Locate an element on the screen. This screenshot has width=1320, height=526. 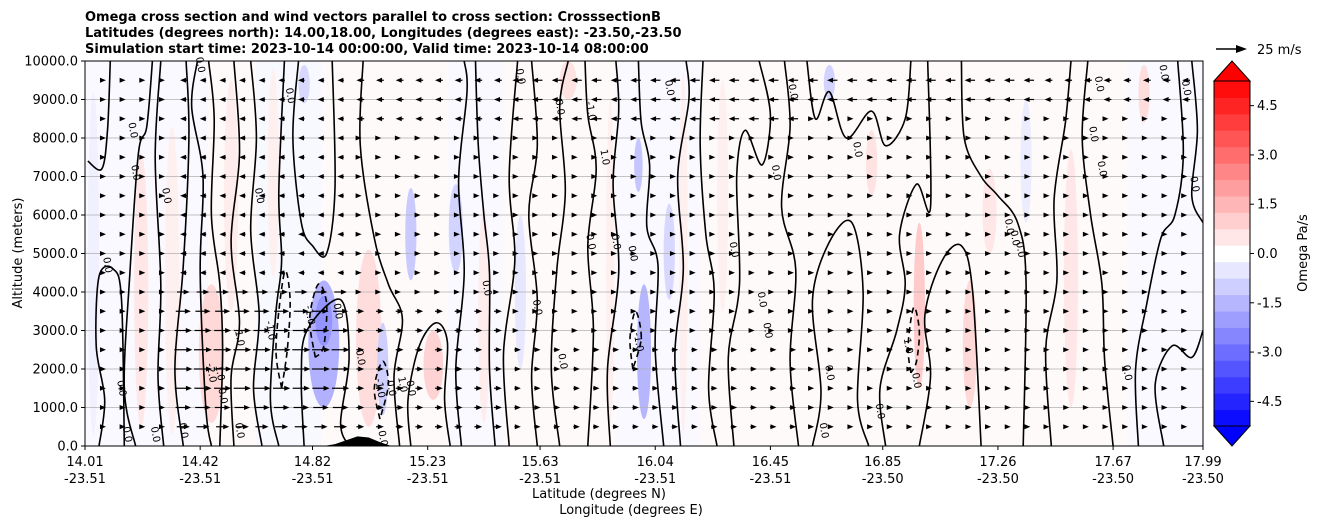
x-tick-label-lat: 15.23 is located at coordinates (427, 462).